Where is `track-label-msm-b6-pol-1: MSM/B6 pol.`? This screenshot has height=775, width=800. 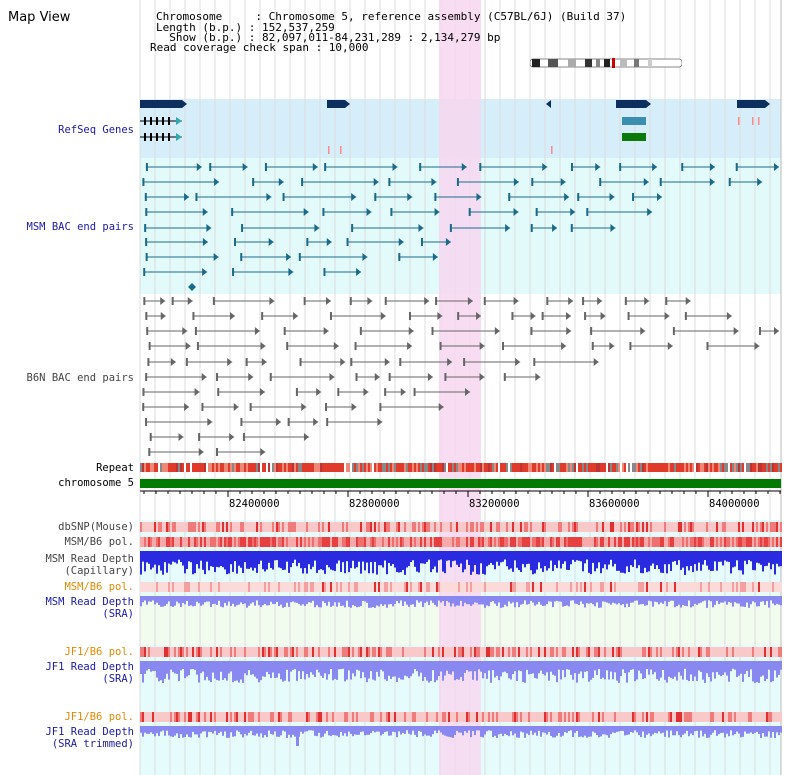
track-label-msm-b6-pol-1: MSM/B6 pol. is located at coordinates (99, 542).